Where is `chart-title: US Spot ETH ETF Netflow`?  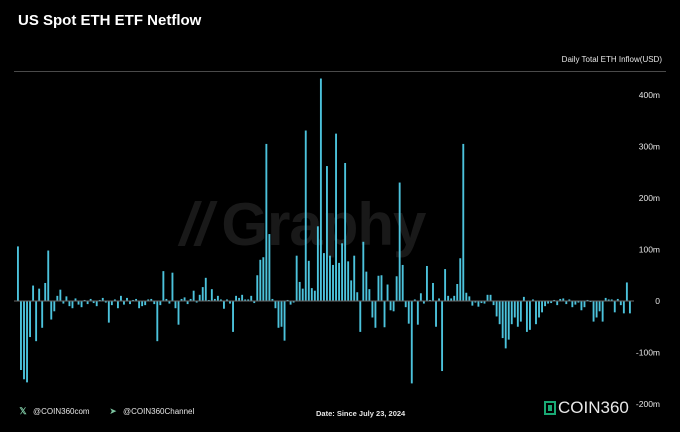 chart-title: US Spot ETH ETF Netflow is located at coordinates (110, 20).